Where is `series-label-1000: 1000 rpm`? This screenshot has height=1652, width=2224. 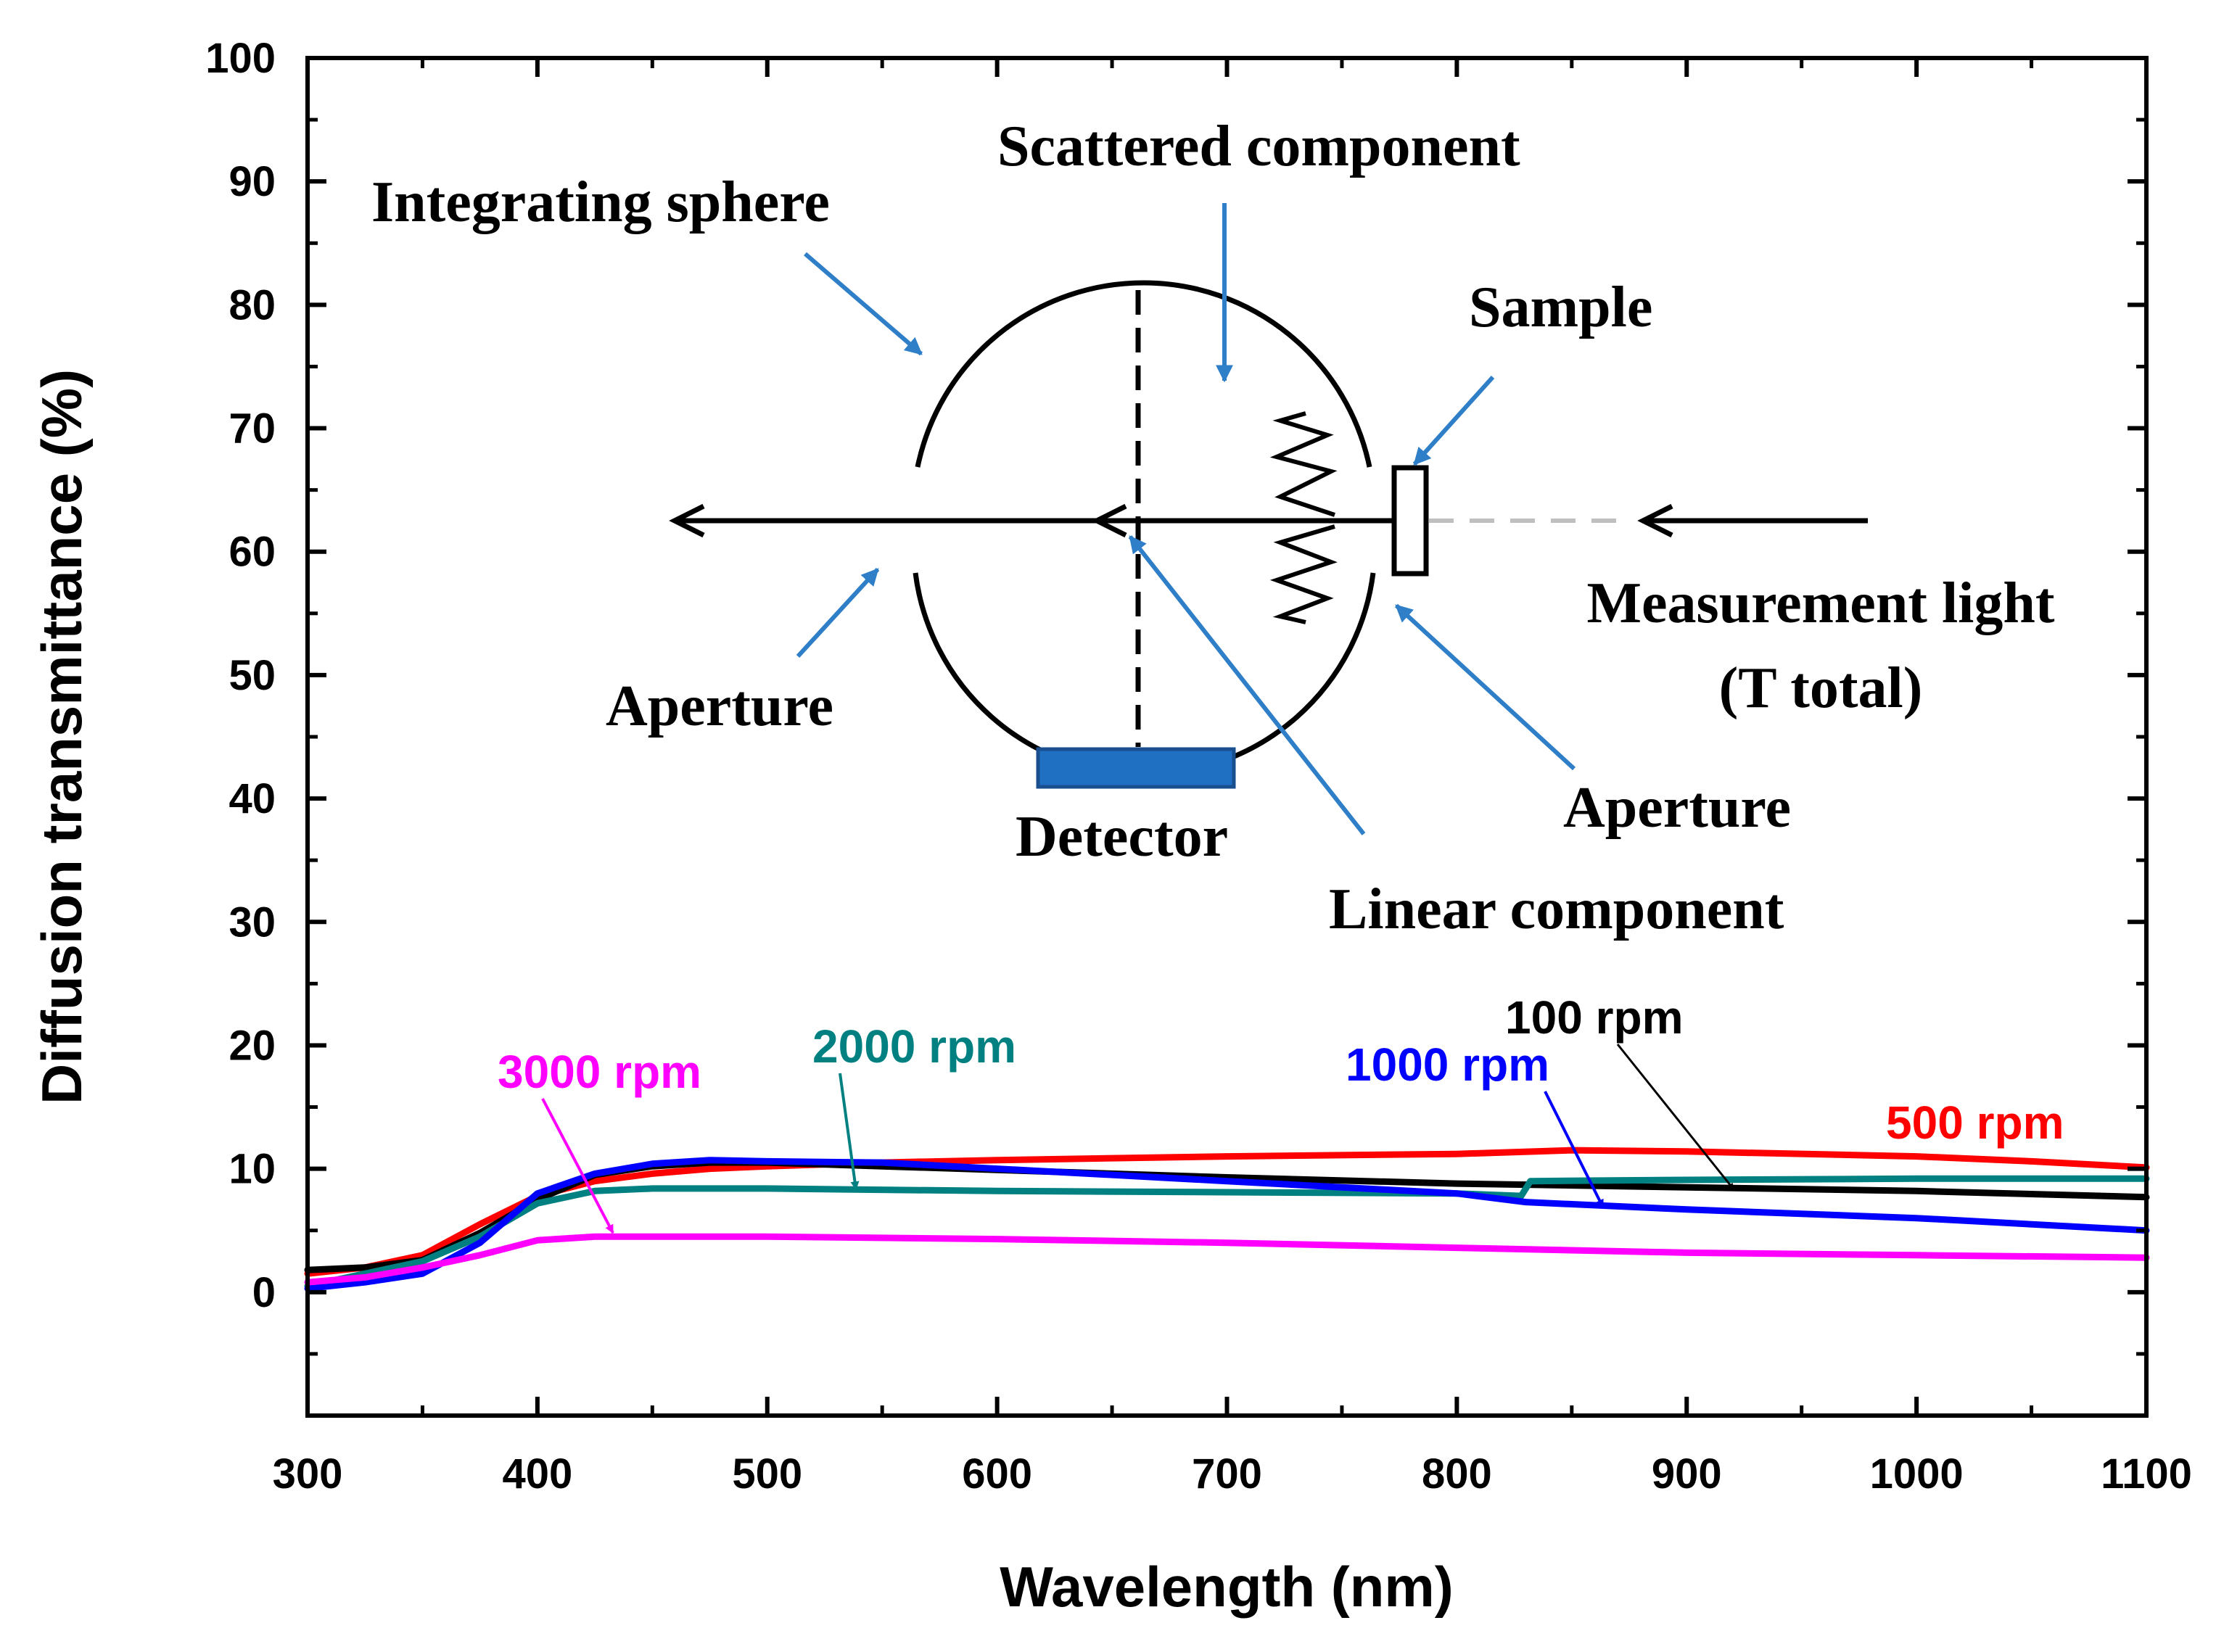 series-label-1000: 1000 rpm is located at coordinates (1447, 1064).